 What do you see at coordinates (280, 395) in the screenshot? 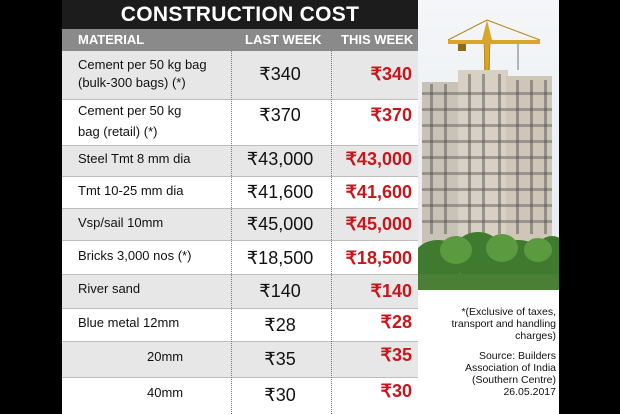
I see `last-week-price: ₹30` at bounding box center [280, 395].